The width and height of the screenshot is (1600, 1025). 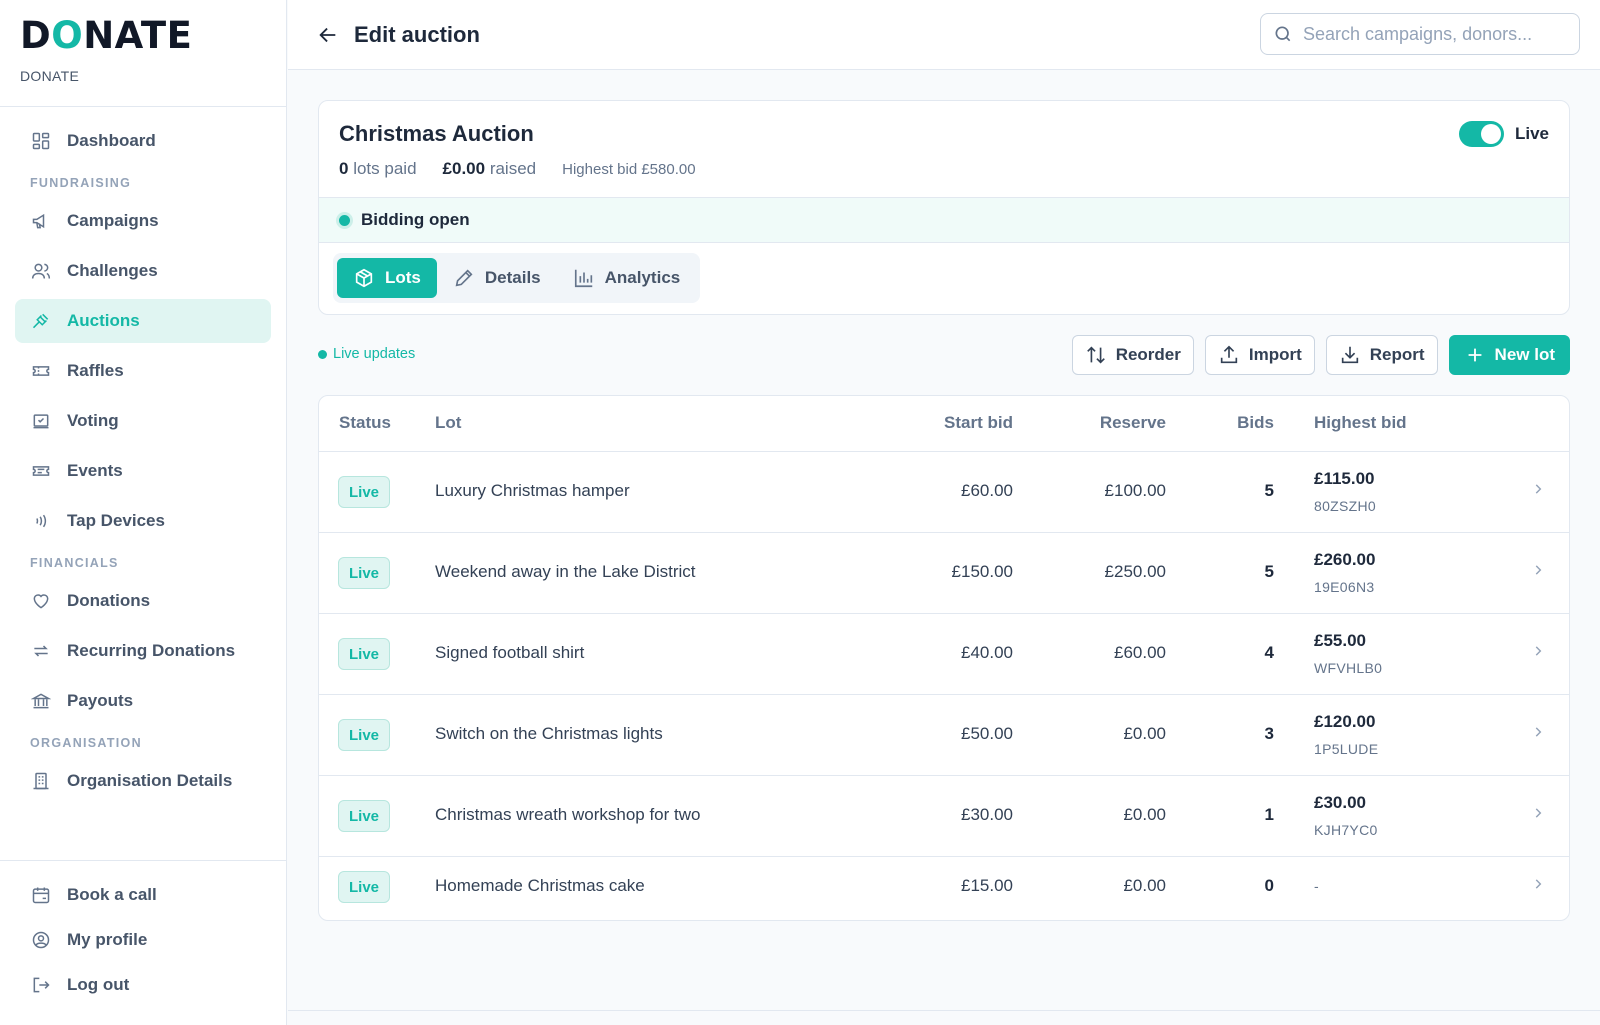 What do you see at coordinates (1095, 355) in the screenshot?
I see `sort-arrows-icon` at bounding box center [1095, 355].